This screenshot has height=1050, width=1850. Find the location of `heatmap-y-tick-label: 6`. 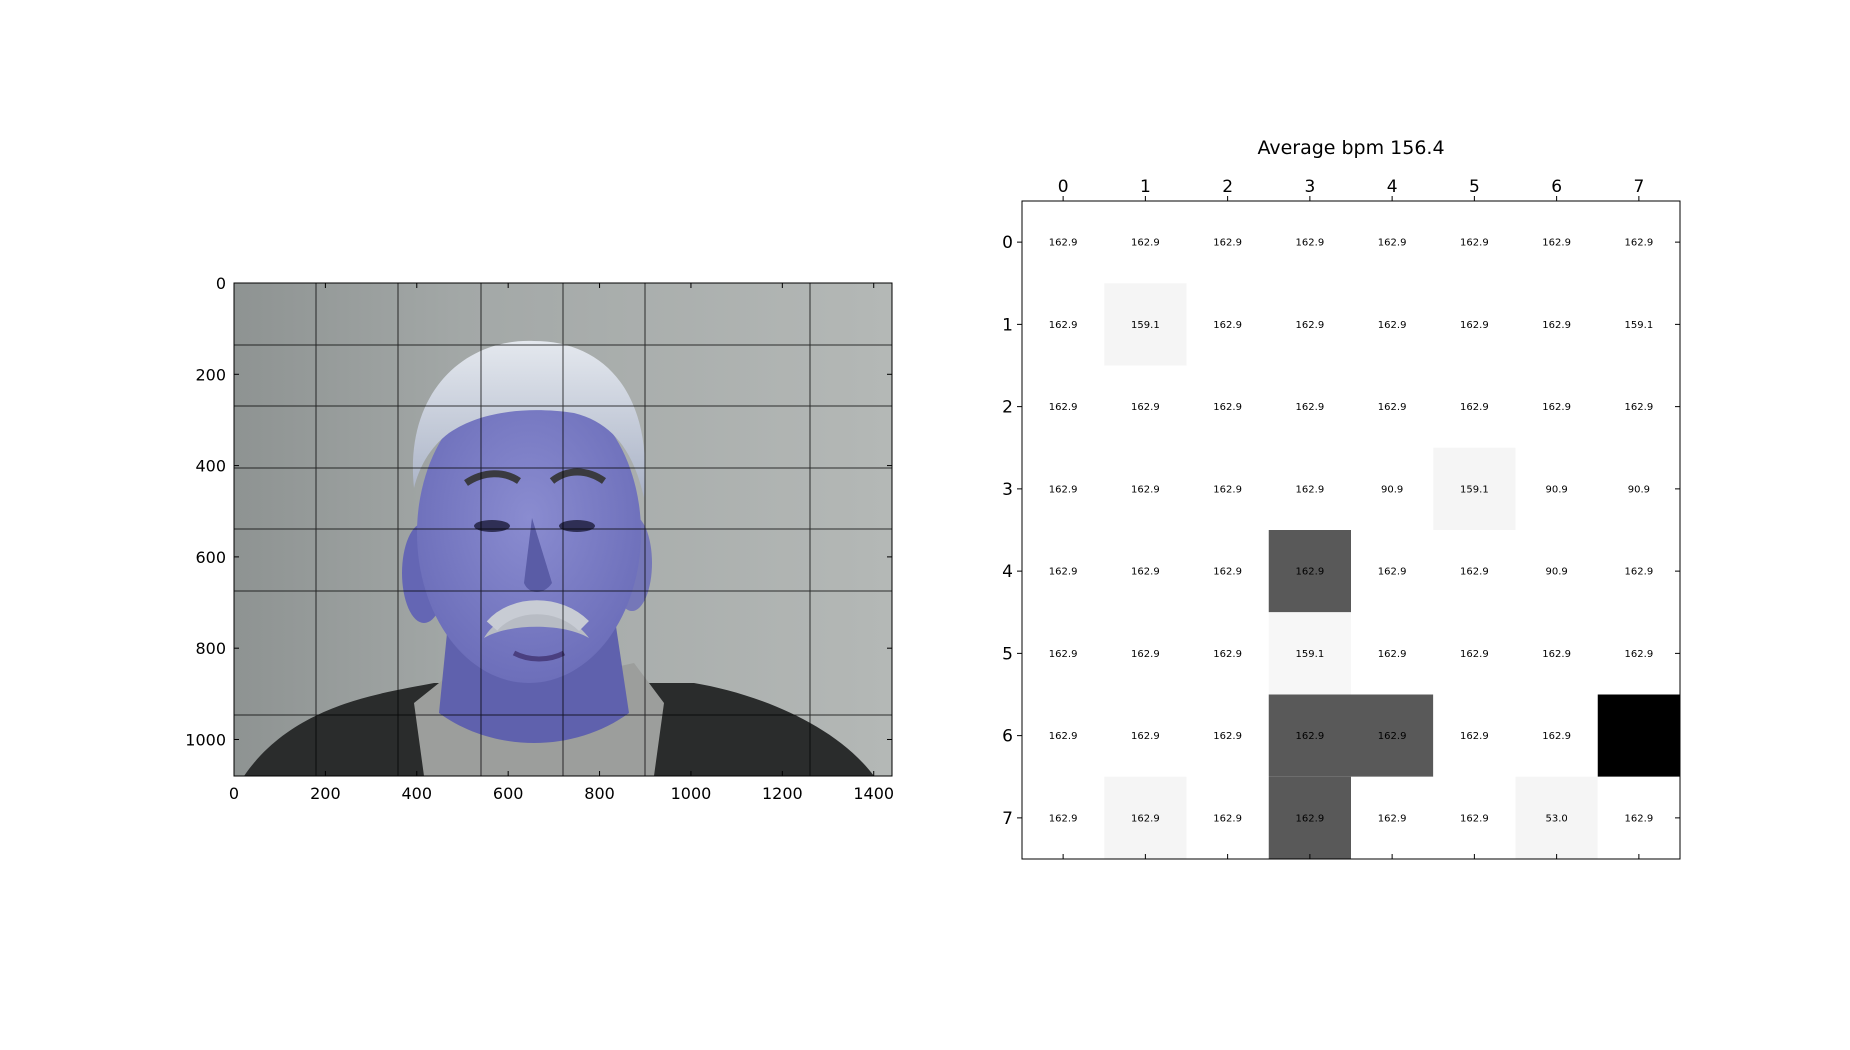

heatmap-y-tick-label: 6 is located at coordinates (1007, 737).